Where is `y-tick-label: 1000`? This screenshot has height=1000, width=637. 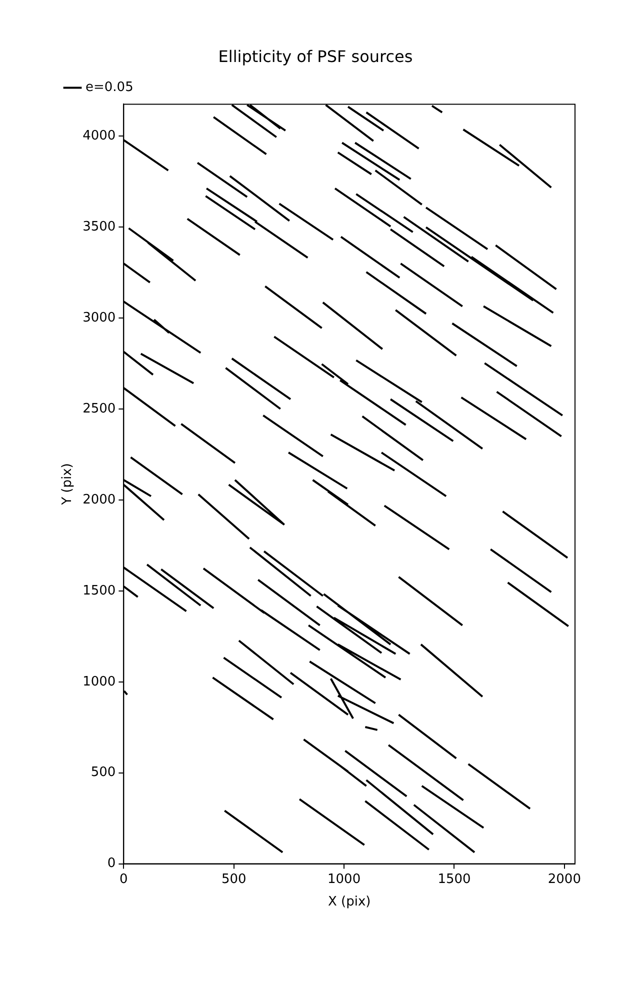 y-tick-label: 1000 is located at coordinates (99, 682).